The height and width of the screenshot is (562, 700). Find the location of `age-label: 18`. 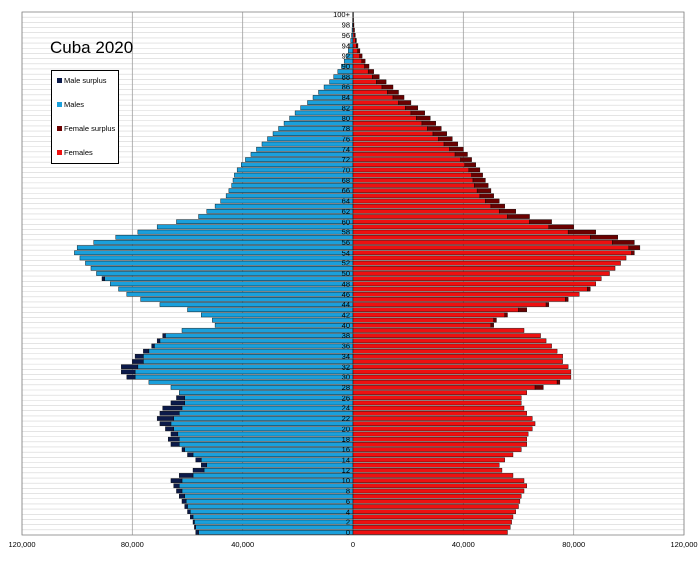

age-label: 18 is located at coordinates (346, 439).